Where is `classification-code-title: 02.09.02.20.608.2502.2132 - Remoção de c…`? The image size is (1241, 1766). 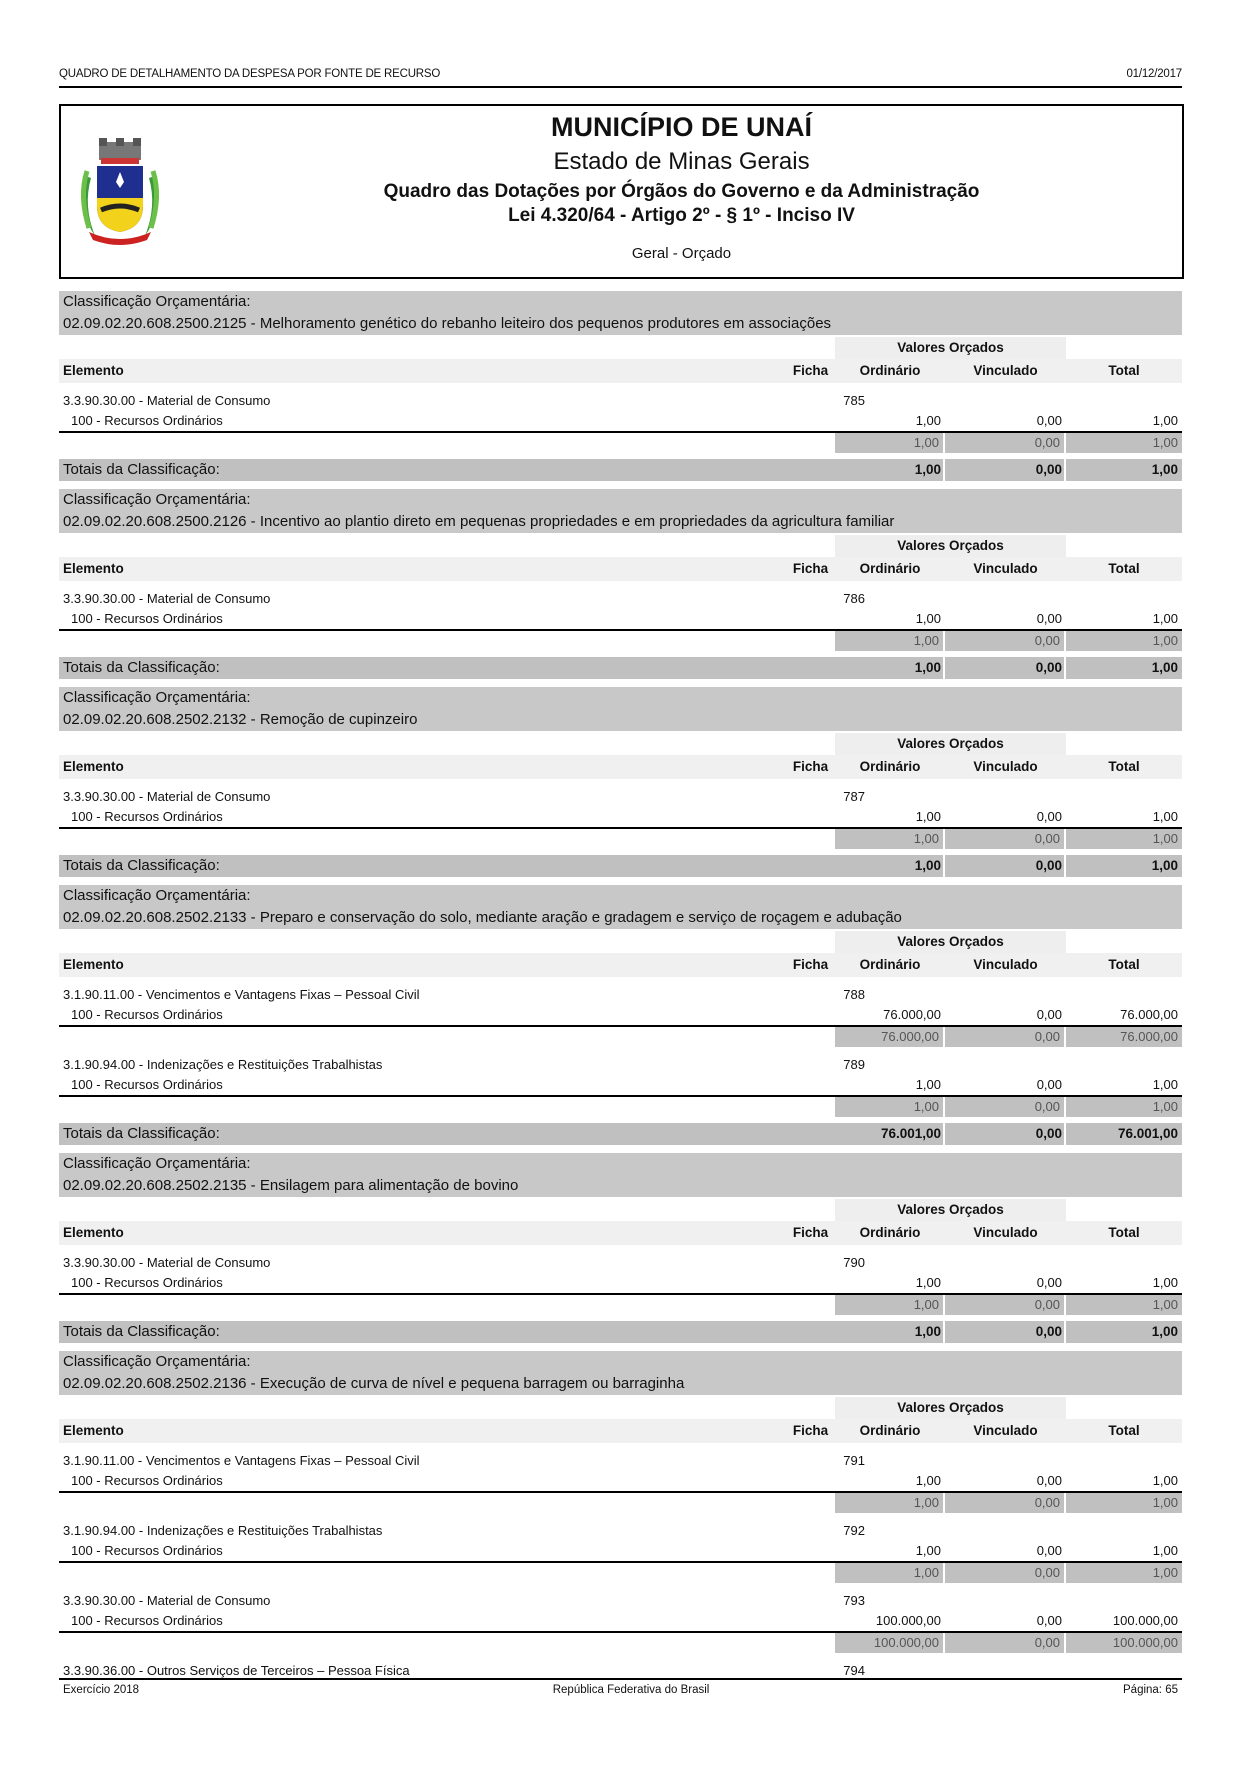 classification-code-title: 02.09.02.20.608.2502.2132 - Remoção de c… is located at coordinates (240, 719).